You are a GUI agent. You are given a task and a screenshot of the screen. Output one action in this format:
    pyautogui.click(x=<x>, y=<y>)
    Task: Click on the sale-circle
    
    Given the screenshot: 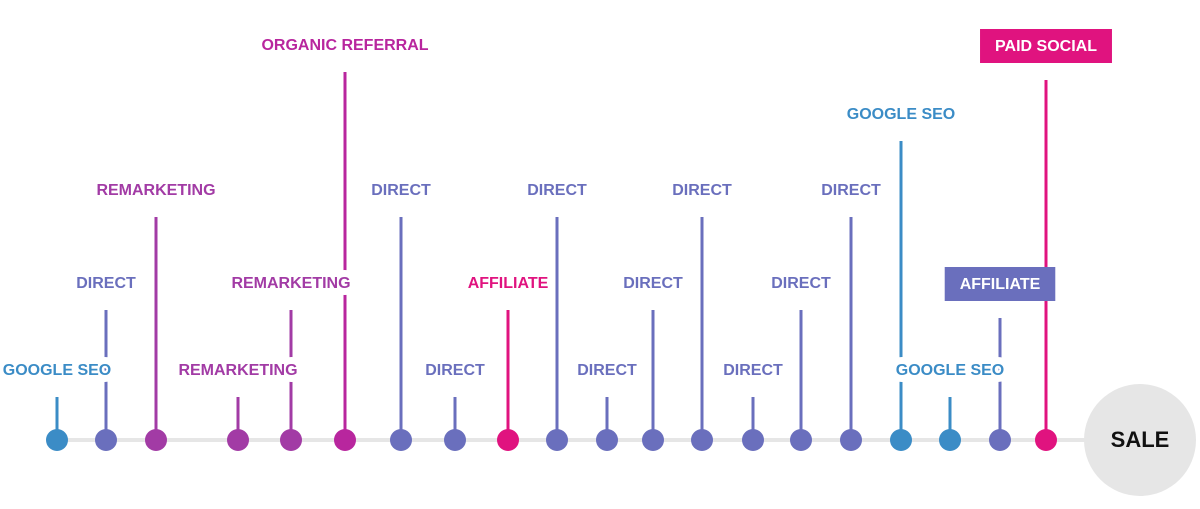 What is the action you would take?
    pyautogui.click(x=1140, y=440)
    